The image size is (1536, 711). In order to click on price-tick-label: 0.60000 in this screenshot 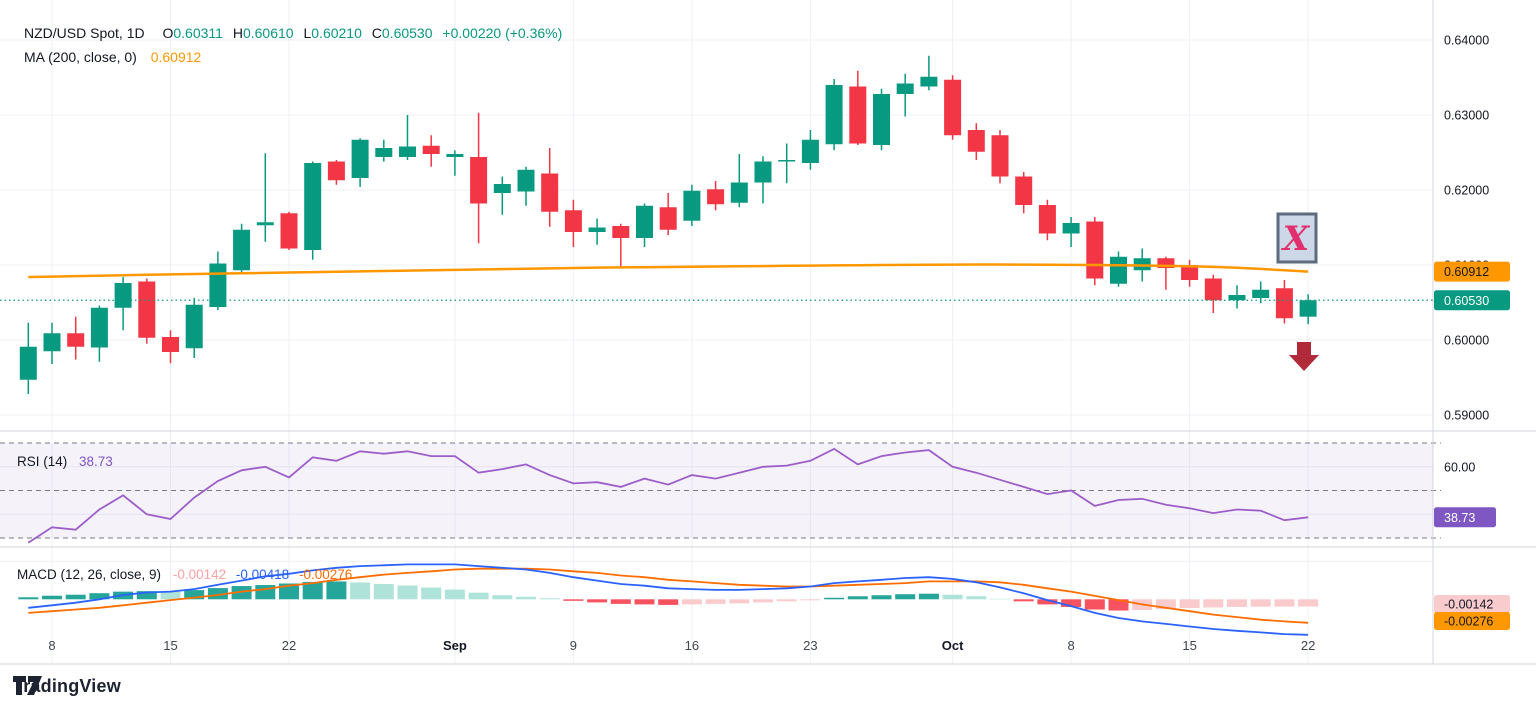, I will do `click(1466, 341)`.